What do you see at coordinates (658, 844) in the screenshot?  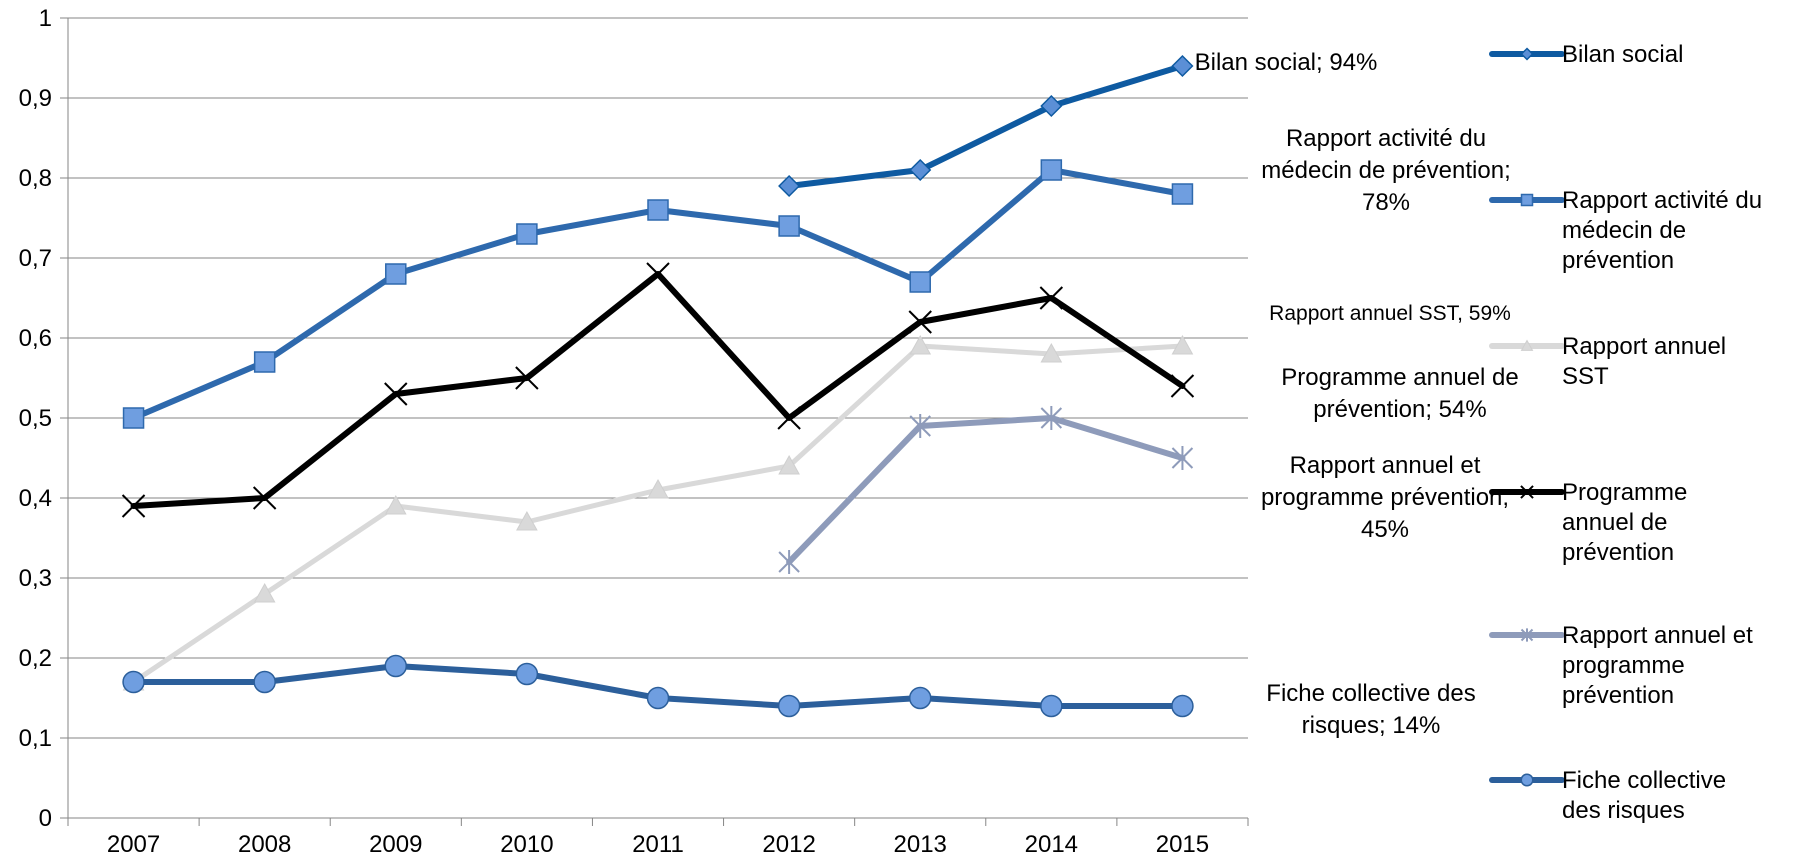 I see `x-tick-label: 2011` at bounding box center [658, 844].